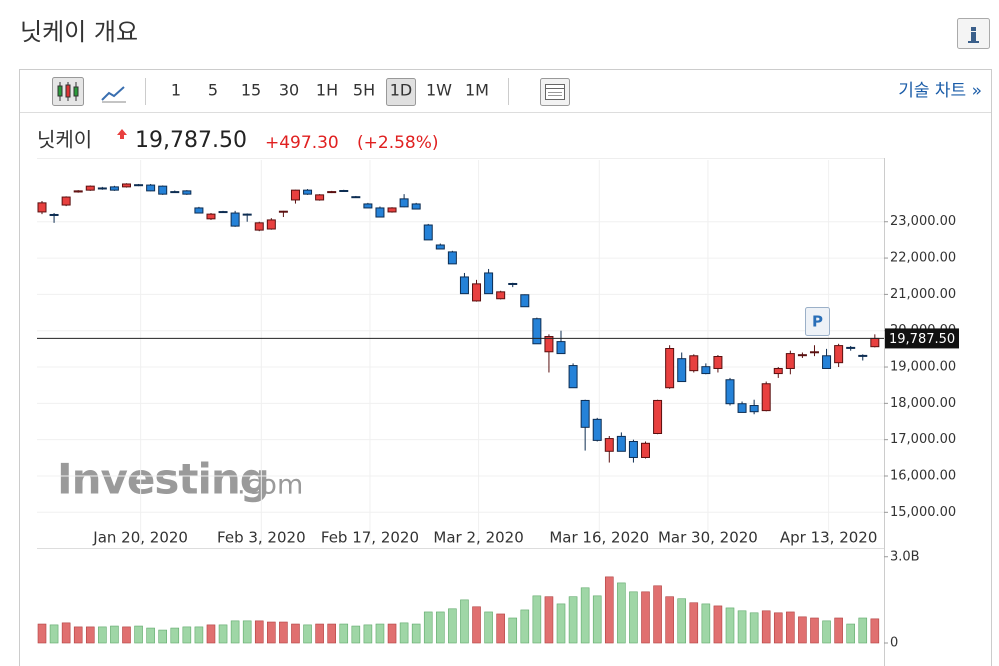 This screenshot has width=999, height=666. I want to click on line-type-button, so click(113, 94).